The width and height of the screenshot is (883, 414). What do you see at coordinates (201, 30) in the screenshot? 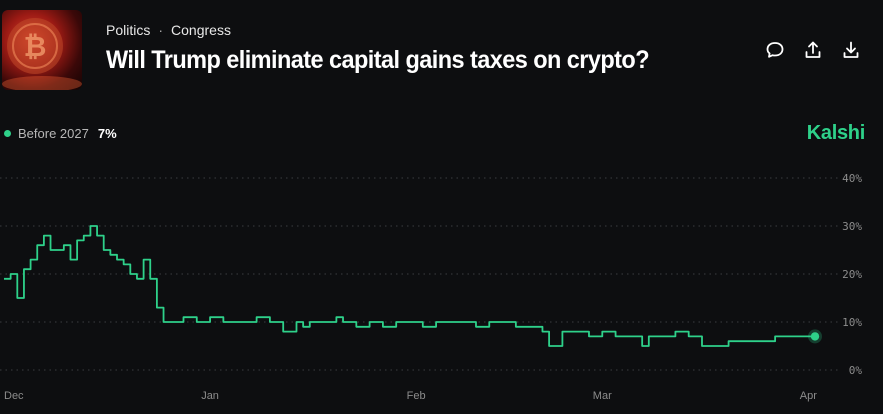
I see `breadcrumb-subcategory: Congress` at bounding box center [201, 30].